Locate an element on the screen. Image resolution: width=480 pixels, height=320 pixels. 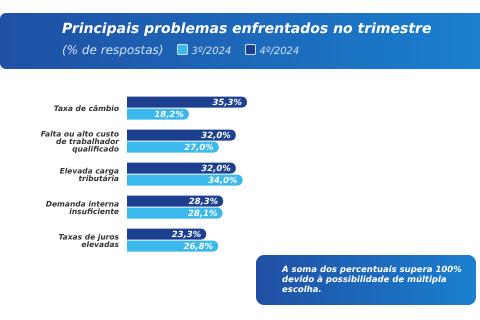
data-label: 23,3% is located at coordinates (187, 235).